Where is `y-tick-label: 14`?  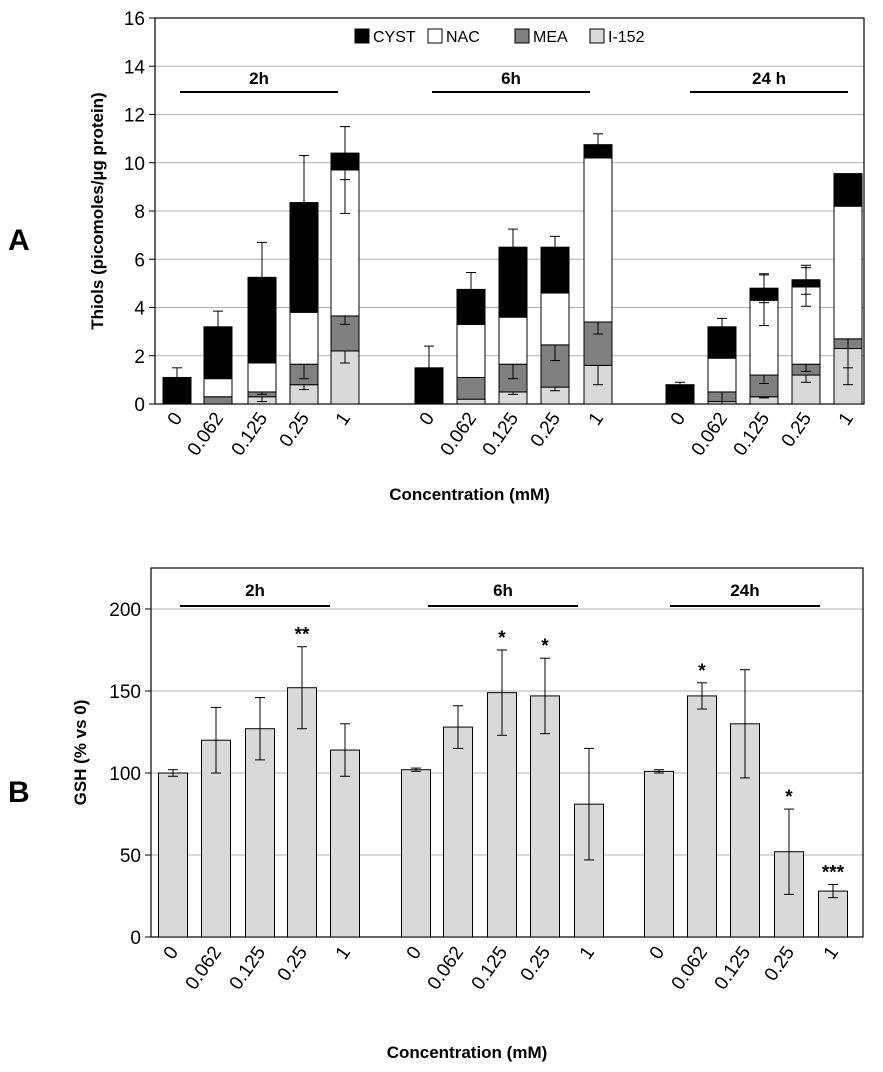 y-tick-label: 14 is located at coordinates (135, 67).